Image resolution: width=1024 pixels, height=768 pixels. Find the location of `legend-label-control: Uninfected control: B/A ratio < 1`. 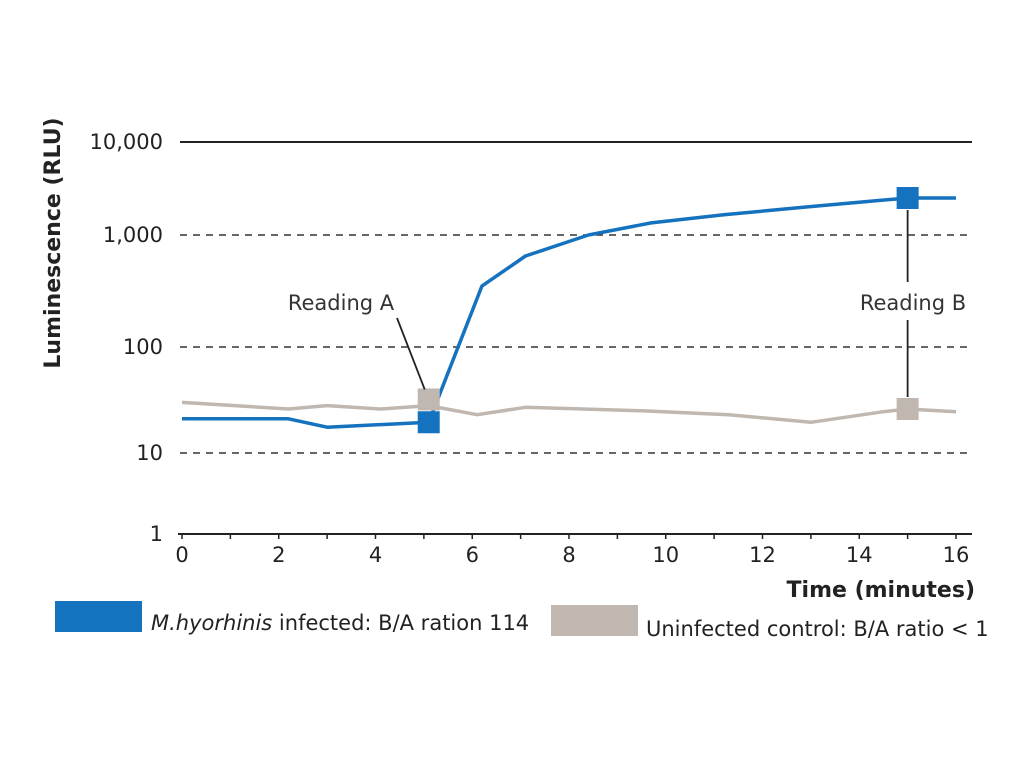

legend-label-control: Uninfected control: B/A ratio < 1 is located at coordinates (817, 629).